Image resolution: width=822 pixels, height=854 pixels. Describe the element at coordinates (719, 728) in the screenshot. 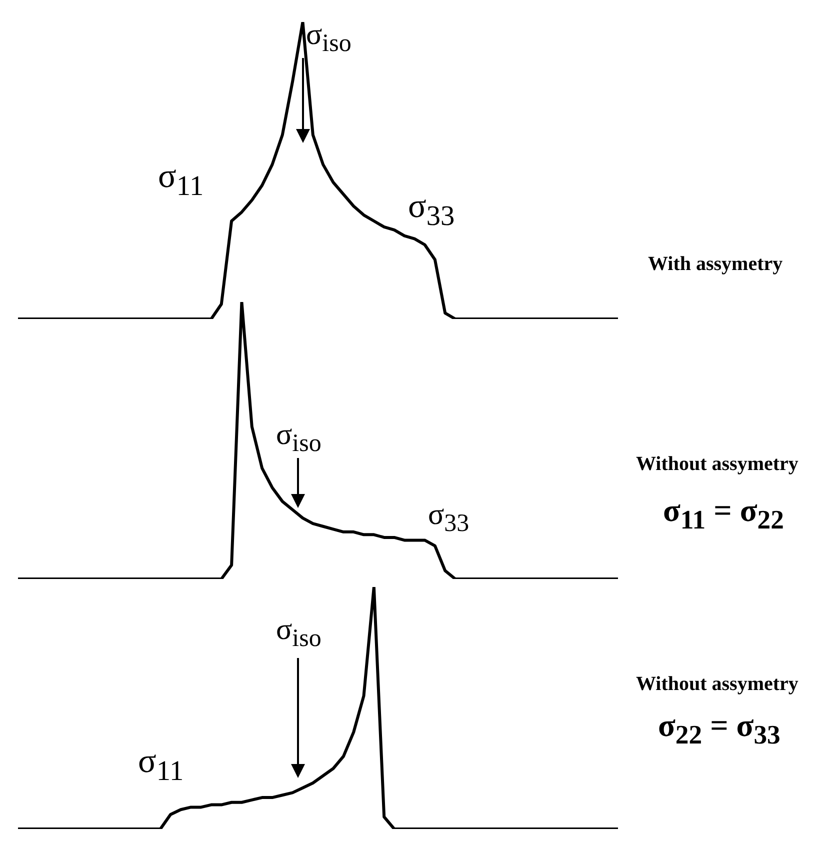

I see `text: σ$_{22}$ = σ$_{33}$` at that location.